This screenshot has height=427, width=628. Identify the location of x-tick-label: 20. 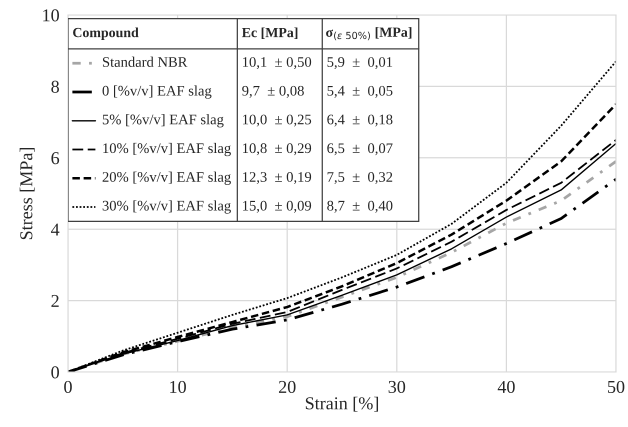
(287, 387).